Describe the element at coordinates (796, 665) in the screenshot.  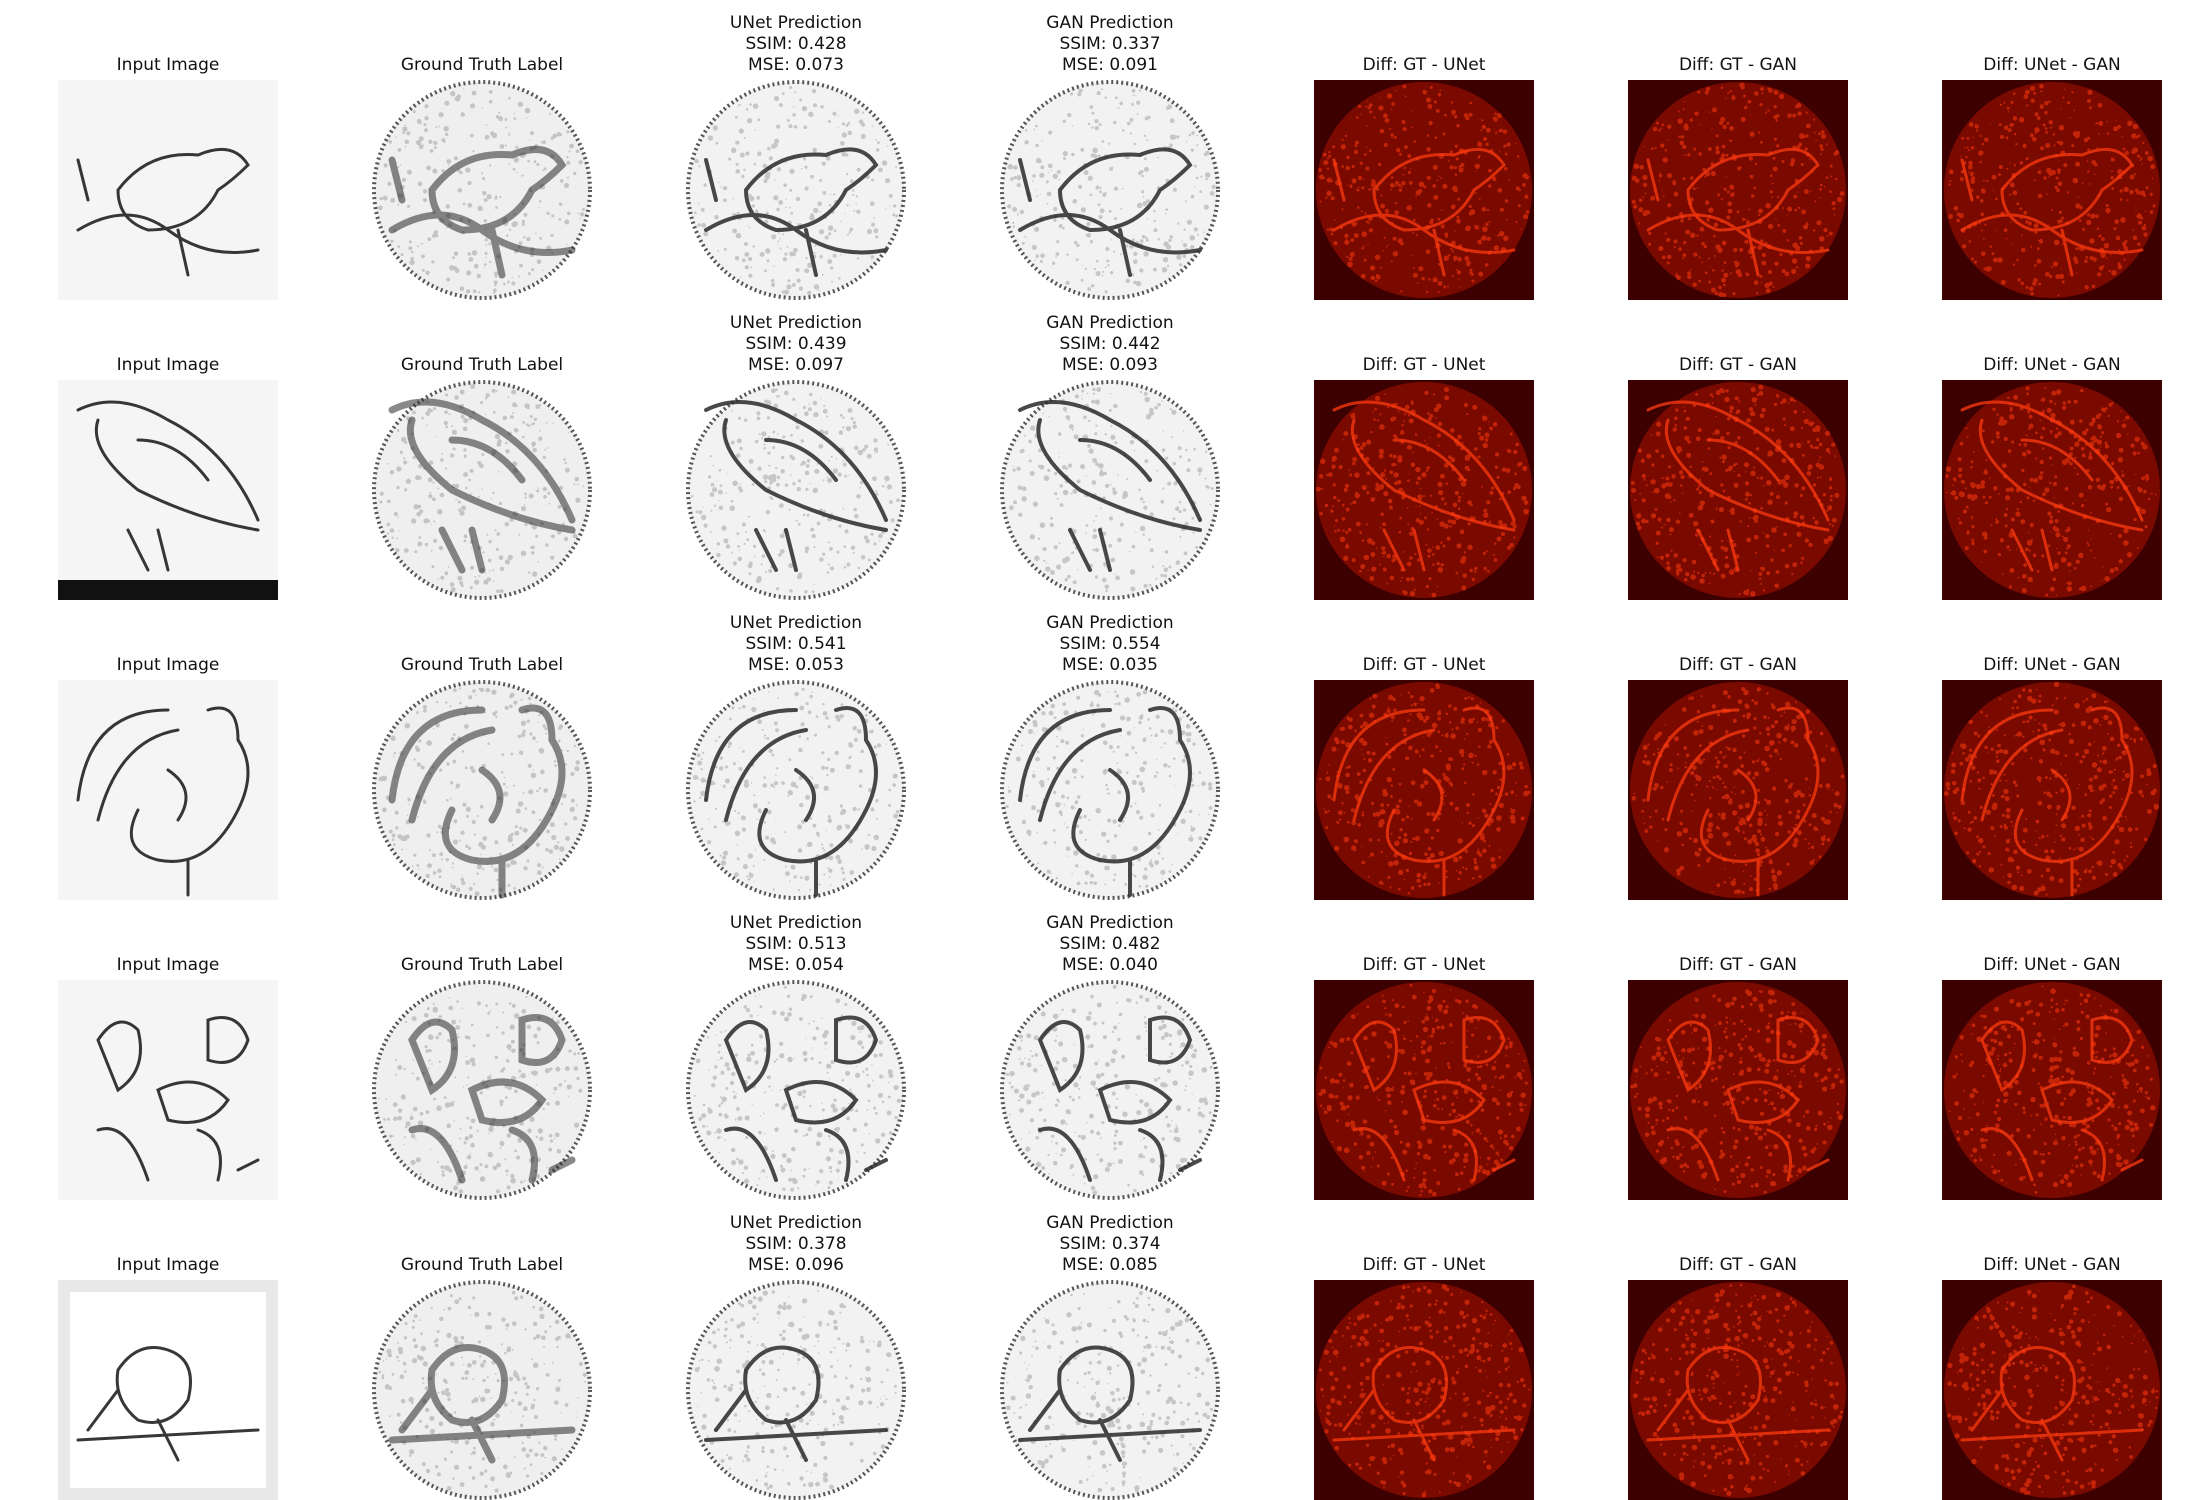
I see `mse-value: MSE: 0.053` at that location.